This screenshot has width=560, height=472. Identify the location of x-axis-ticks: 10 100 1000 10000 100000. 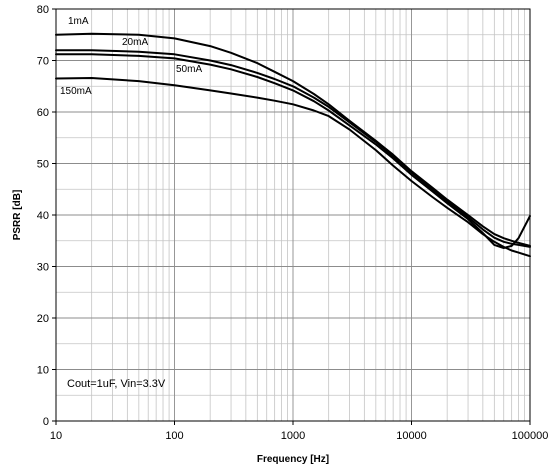
(299, 431).